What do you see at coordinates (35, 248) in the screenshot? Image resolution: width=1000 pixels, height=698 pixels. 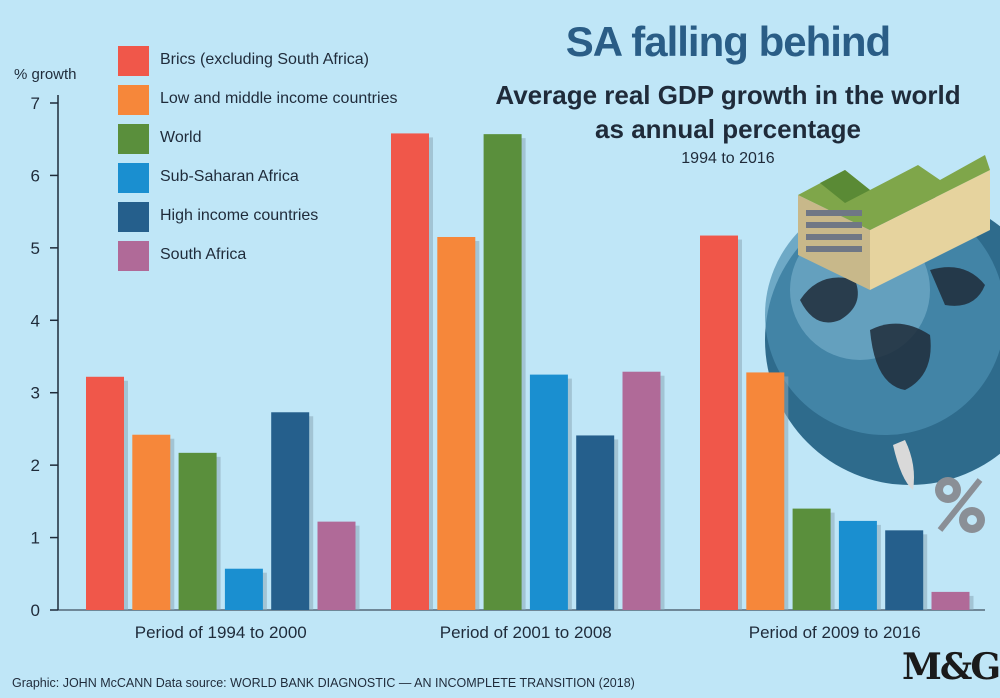 I see `y-tick-label: 5` at bounding box center [35, 248].